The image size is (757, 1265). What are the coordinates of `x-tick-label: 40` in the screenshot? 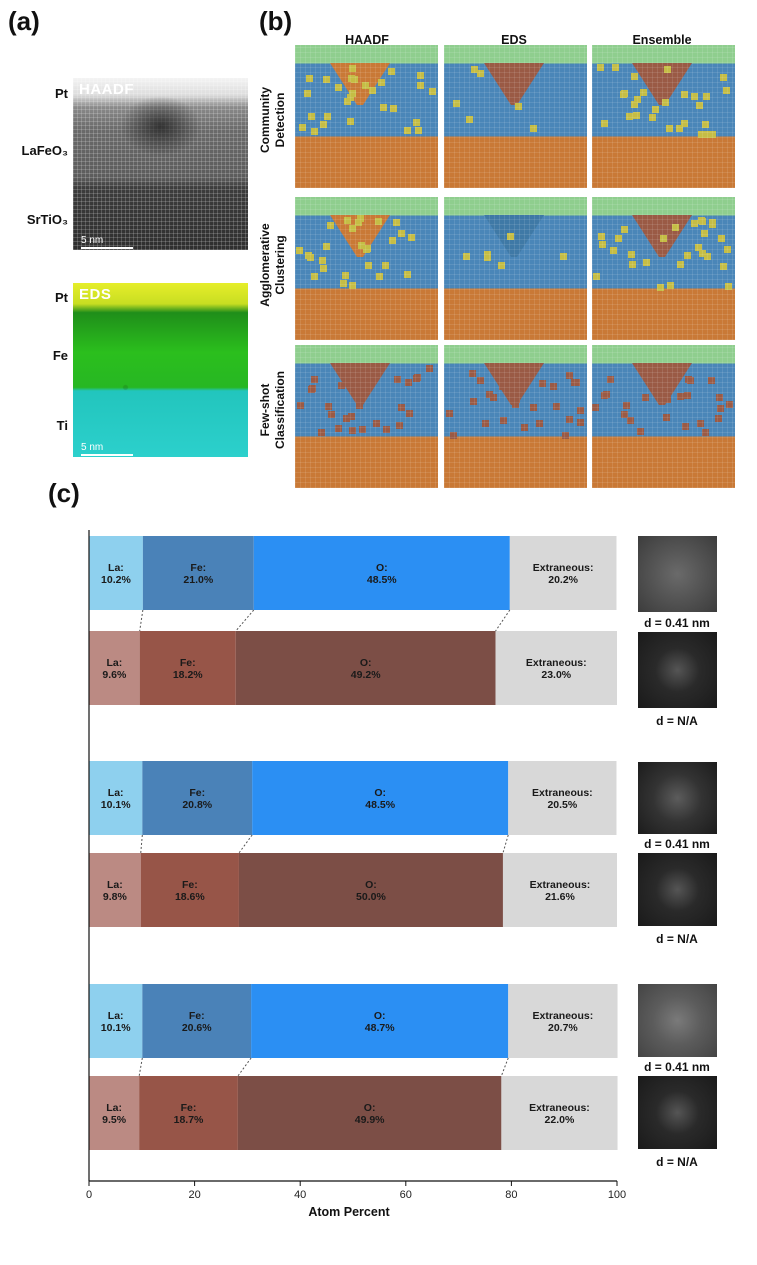 It's located at (300, 1195).